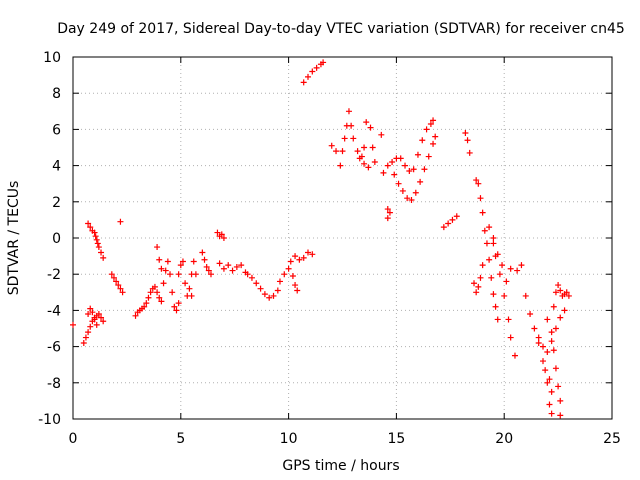 The image size is (640, 480). Describe the element at coordinates (54, 311) in the screenshot. I see `y-tick-label: -4` at that location.